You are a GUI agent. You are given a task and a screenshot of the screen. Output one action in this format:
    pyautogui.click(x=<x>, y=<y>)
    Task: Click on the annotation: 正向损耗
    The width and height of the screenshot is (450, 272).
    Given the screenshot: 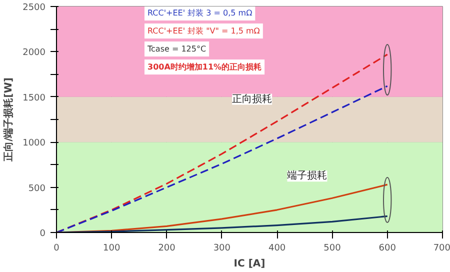 What is the action you would take?
    pyautogui.click(x=252, y=98)
    